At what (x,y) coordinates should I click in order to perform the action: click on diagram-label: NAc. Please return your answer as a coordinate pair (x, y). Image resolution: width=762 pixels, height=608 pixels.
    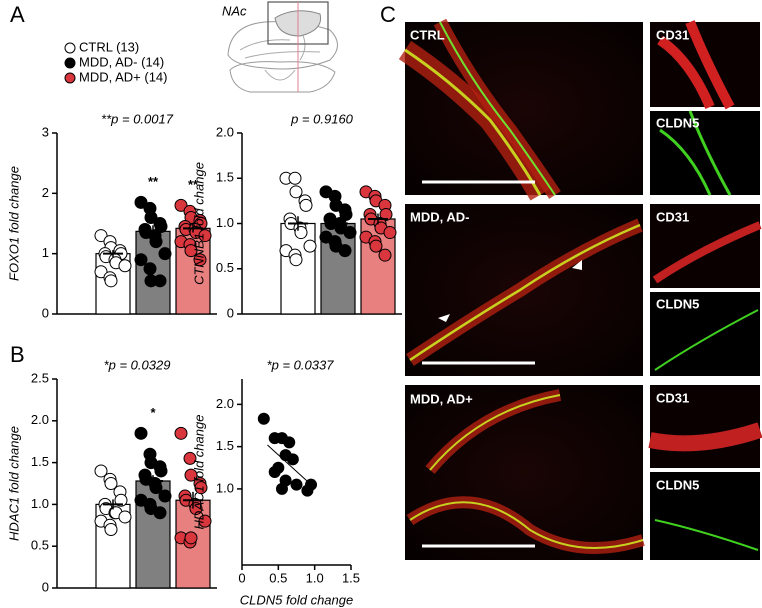
    Looking at the image, I should click on (234, 10).